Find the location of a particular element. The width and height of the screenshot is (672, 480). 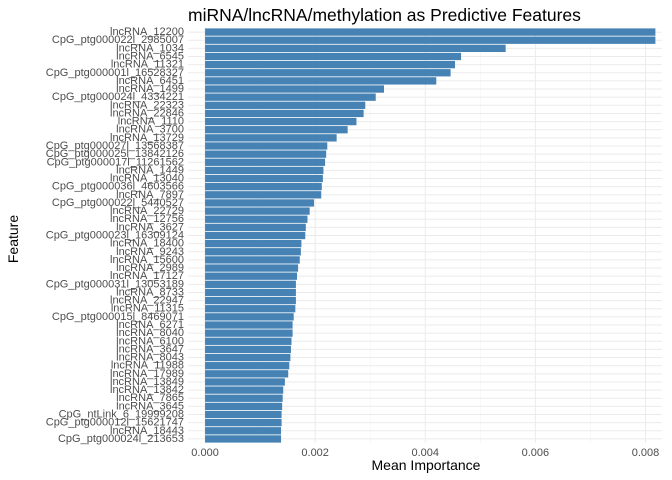

y-tick-label: CpG_ptg000024l_213653 is located at coordinates (121, 439).